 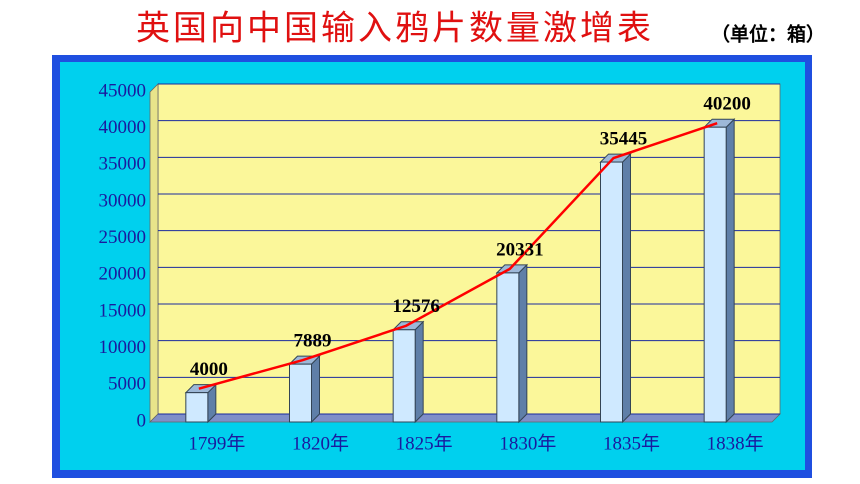 I want to click on chart-title: 英国向中国输入鸦片数量激增表, so click(x=395, y=29).